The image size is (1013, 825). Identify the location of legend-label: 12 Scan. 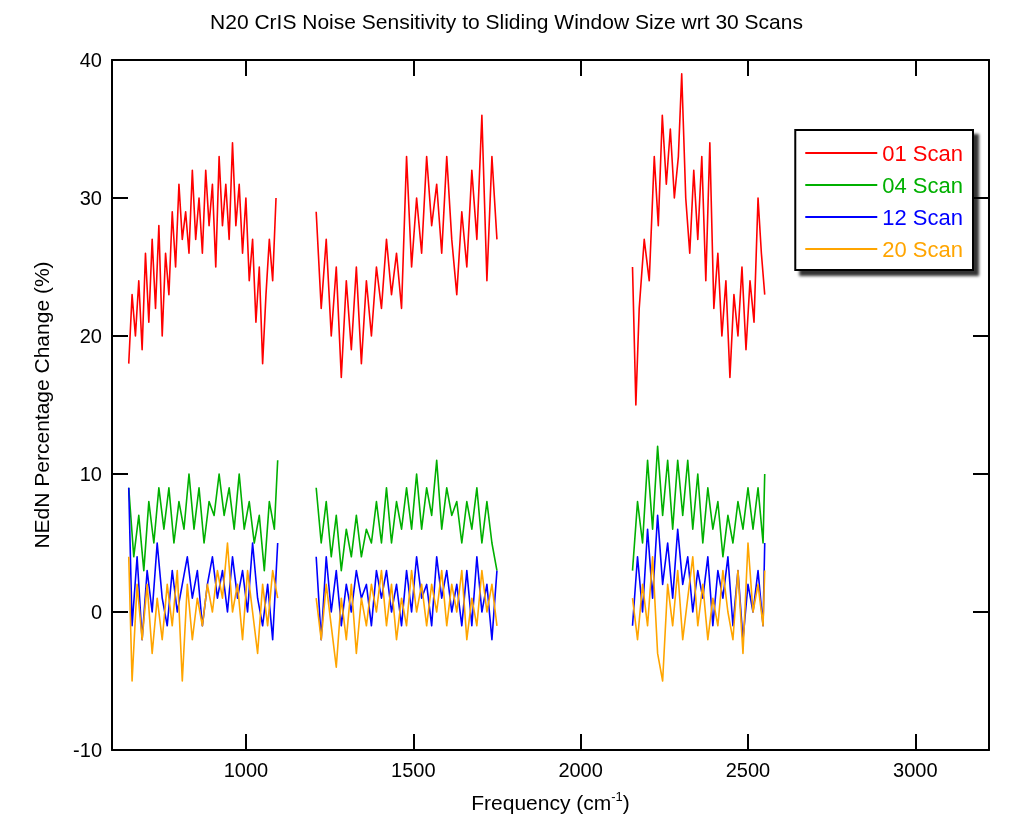
(923, 217).